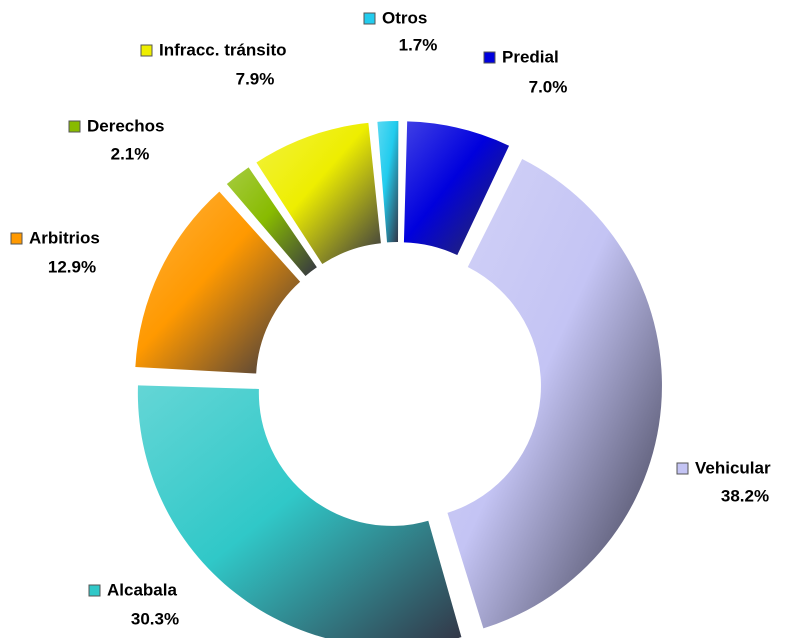 This screenshot has height=638, width=806. Describe the element at coordinates (404, 17) in the screenshot. I see `segment-label: Otros` at that location.